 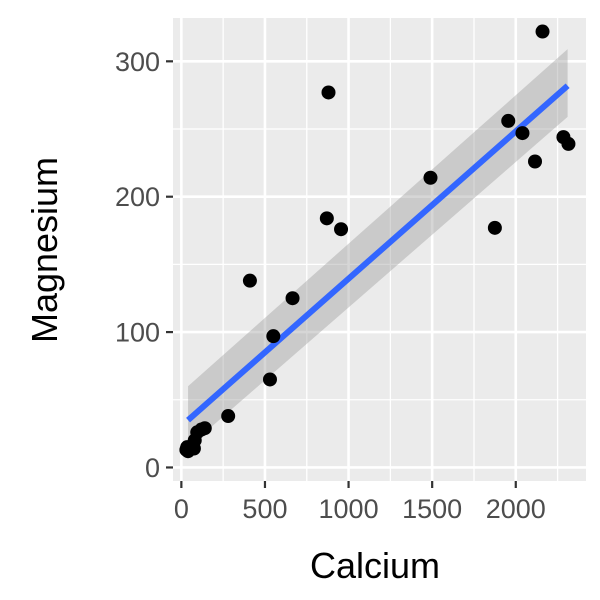 I want to click on y-axis: 0 100 200 300, so click(x=144, y=265).